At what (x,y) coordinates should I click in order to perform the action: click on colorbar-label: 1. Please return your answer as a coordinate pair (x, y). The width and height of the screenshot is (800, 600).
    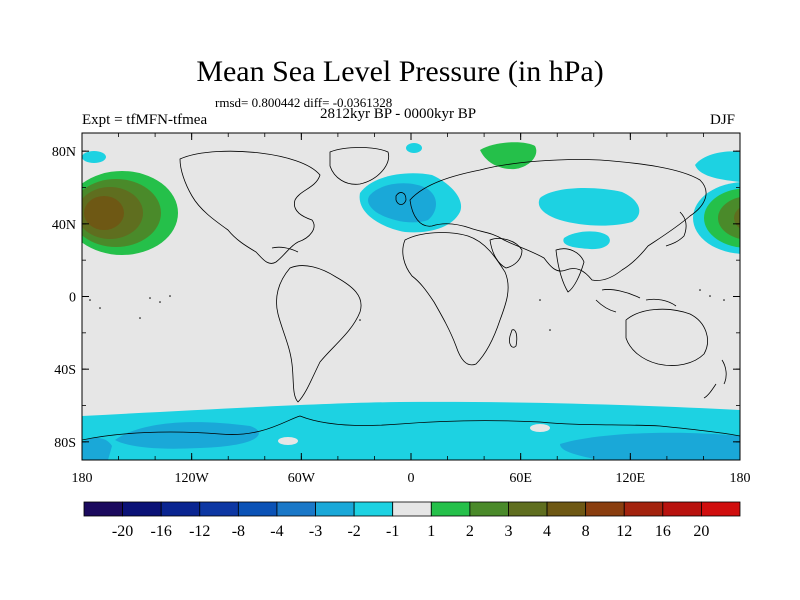
    Looking at the image, I should click on (431, 531).